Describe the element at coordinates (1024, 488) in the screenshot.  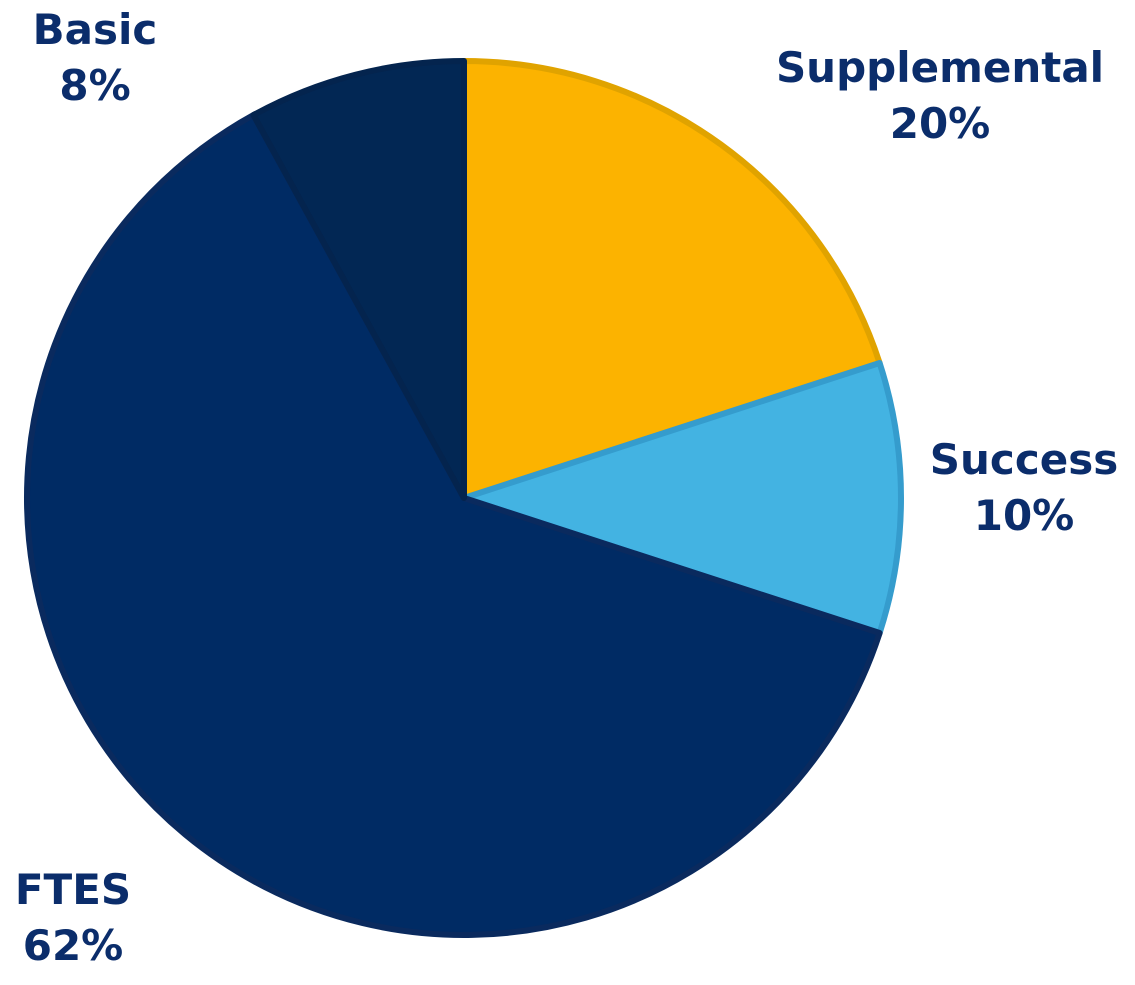
I see `label-success: Success 10%` at that location.